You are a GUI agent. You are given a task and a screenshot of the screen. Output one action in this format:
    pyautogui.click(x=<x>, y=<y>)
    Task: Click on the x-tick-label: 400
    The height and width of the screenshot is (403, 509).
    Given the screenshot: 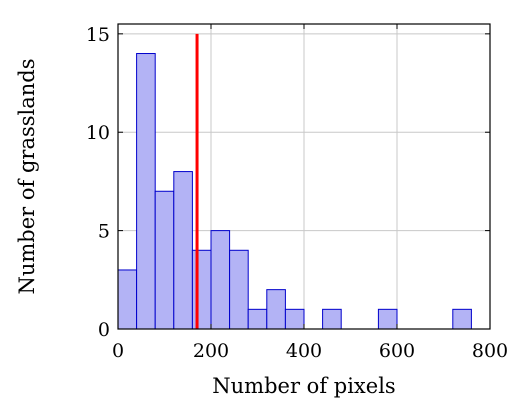 What is the action you would take?
    pyautogui.click(x=304, y=351)
    